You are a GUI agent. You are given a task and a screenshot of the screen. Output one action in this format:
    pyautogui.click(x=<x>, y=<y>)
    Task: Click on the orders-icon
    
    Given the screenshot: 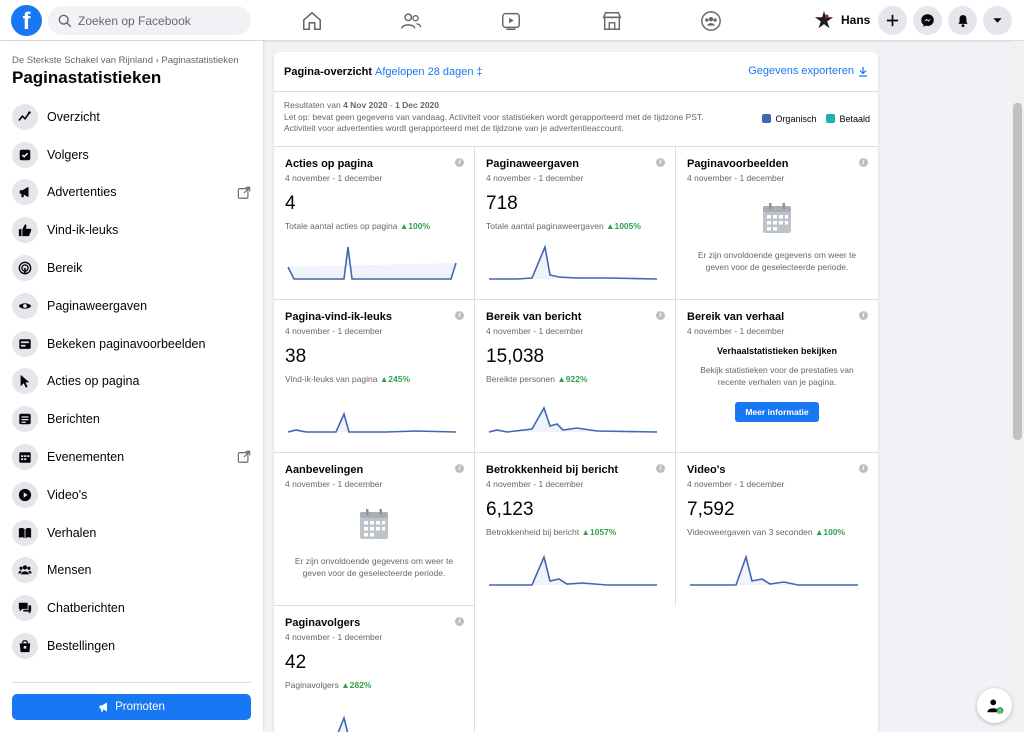 What is the action you would take?
    pyautogui.click(x=25, y=646)
    